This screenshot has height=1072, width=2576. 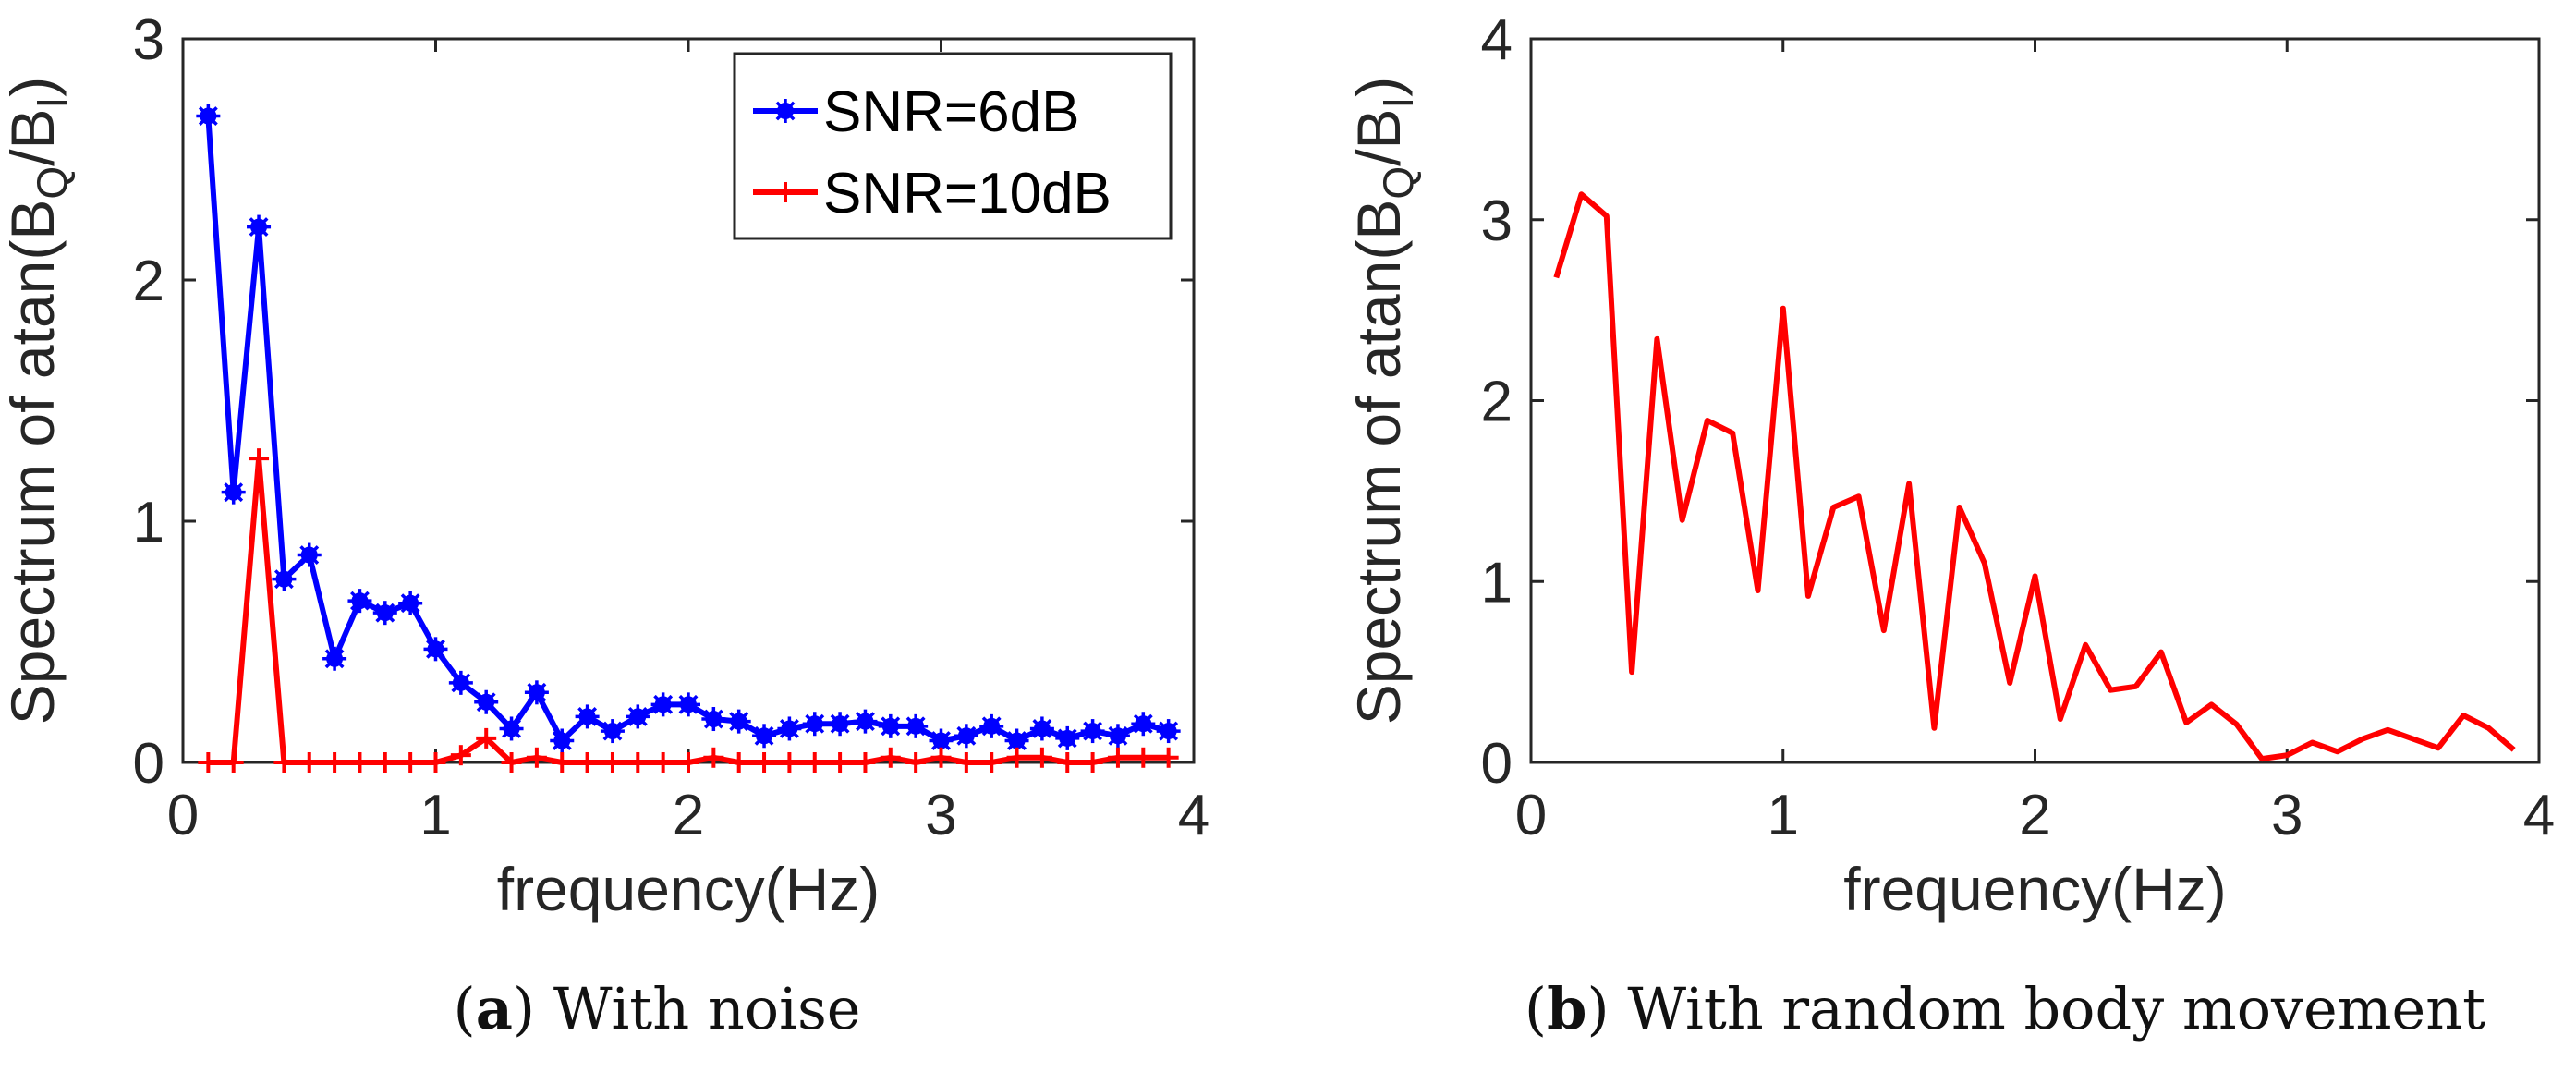 What do you see at coordinates (52, 103) in the screenshot?
I see `y-axis-label-subscript: I` at bounding box center [52, 103].